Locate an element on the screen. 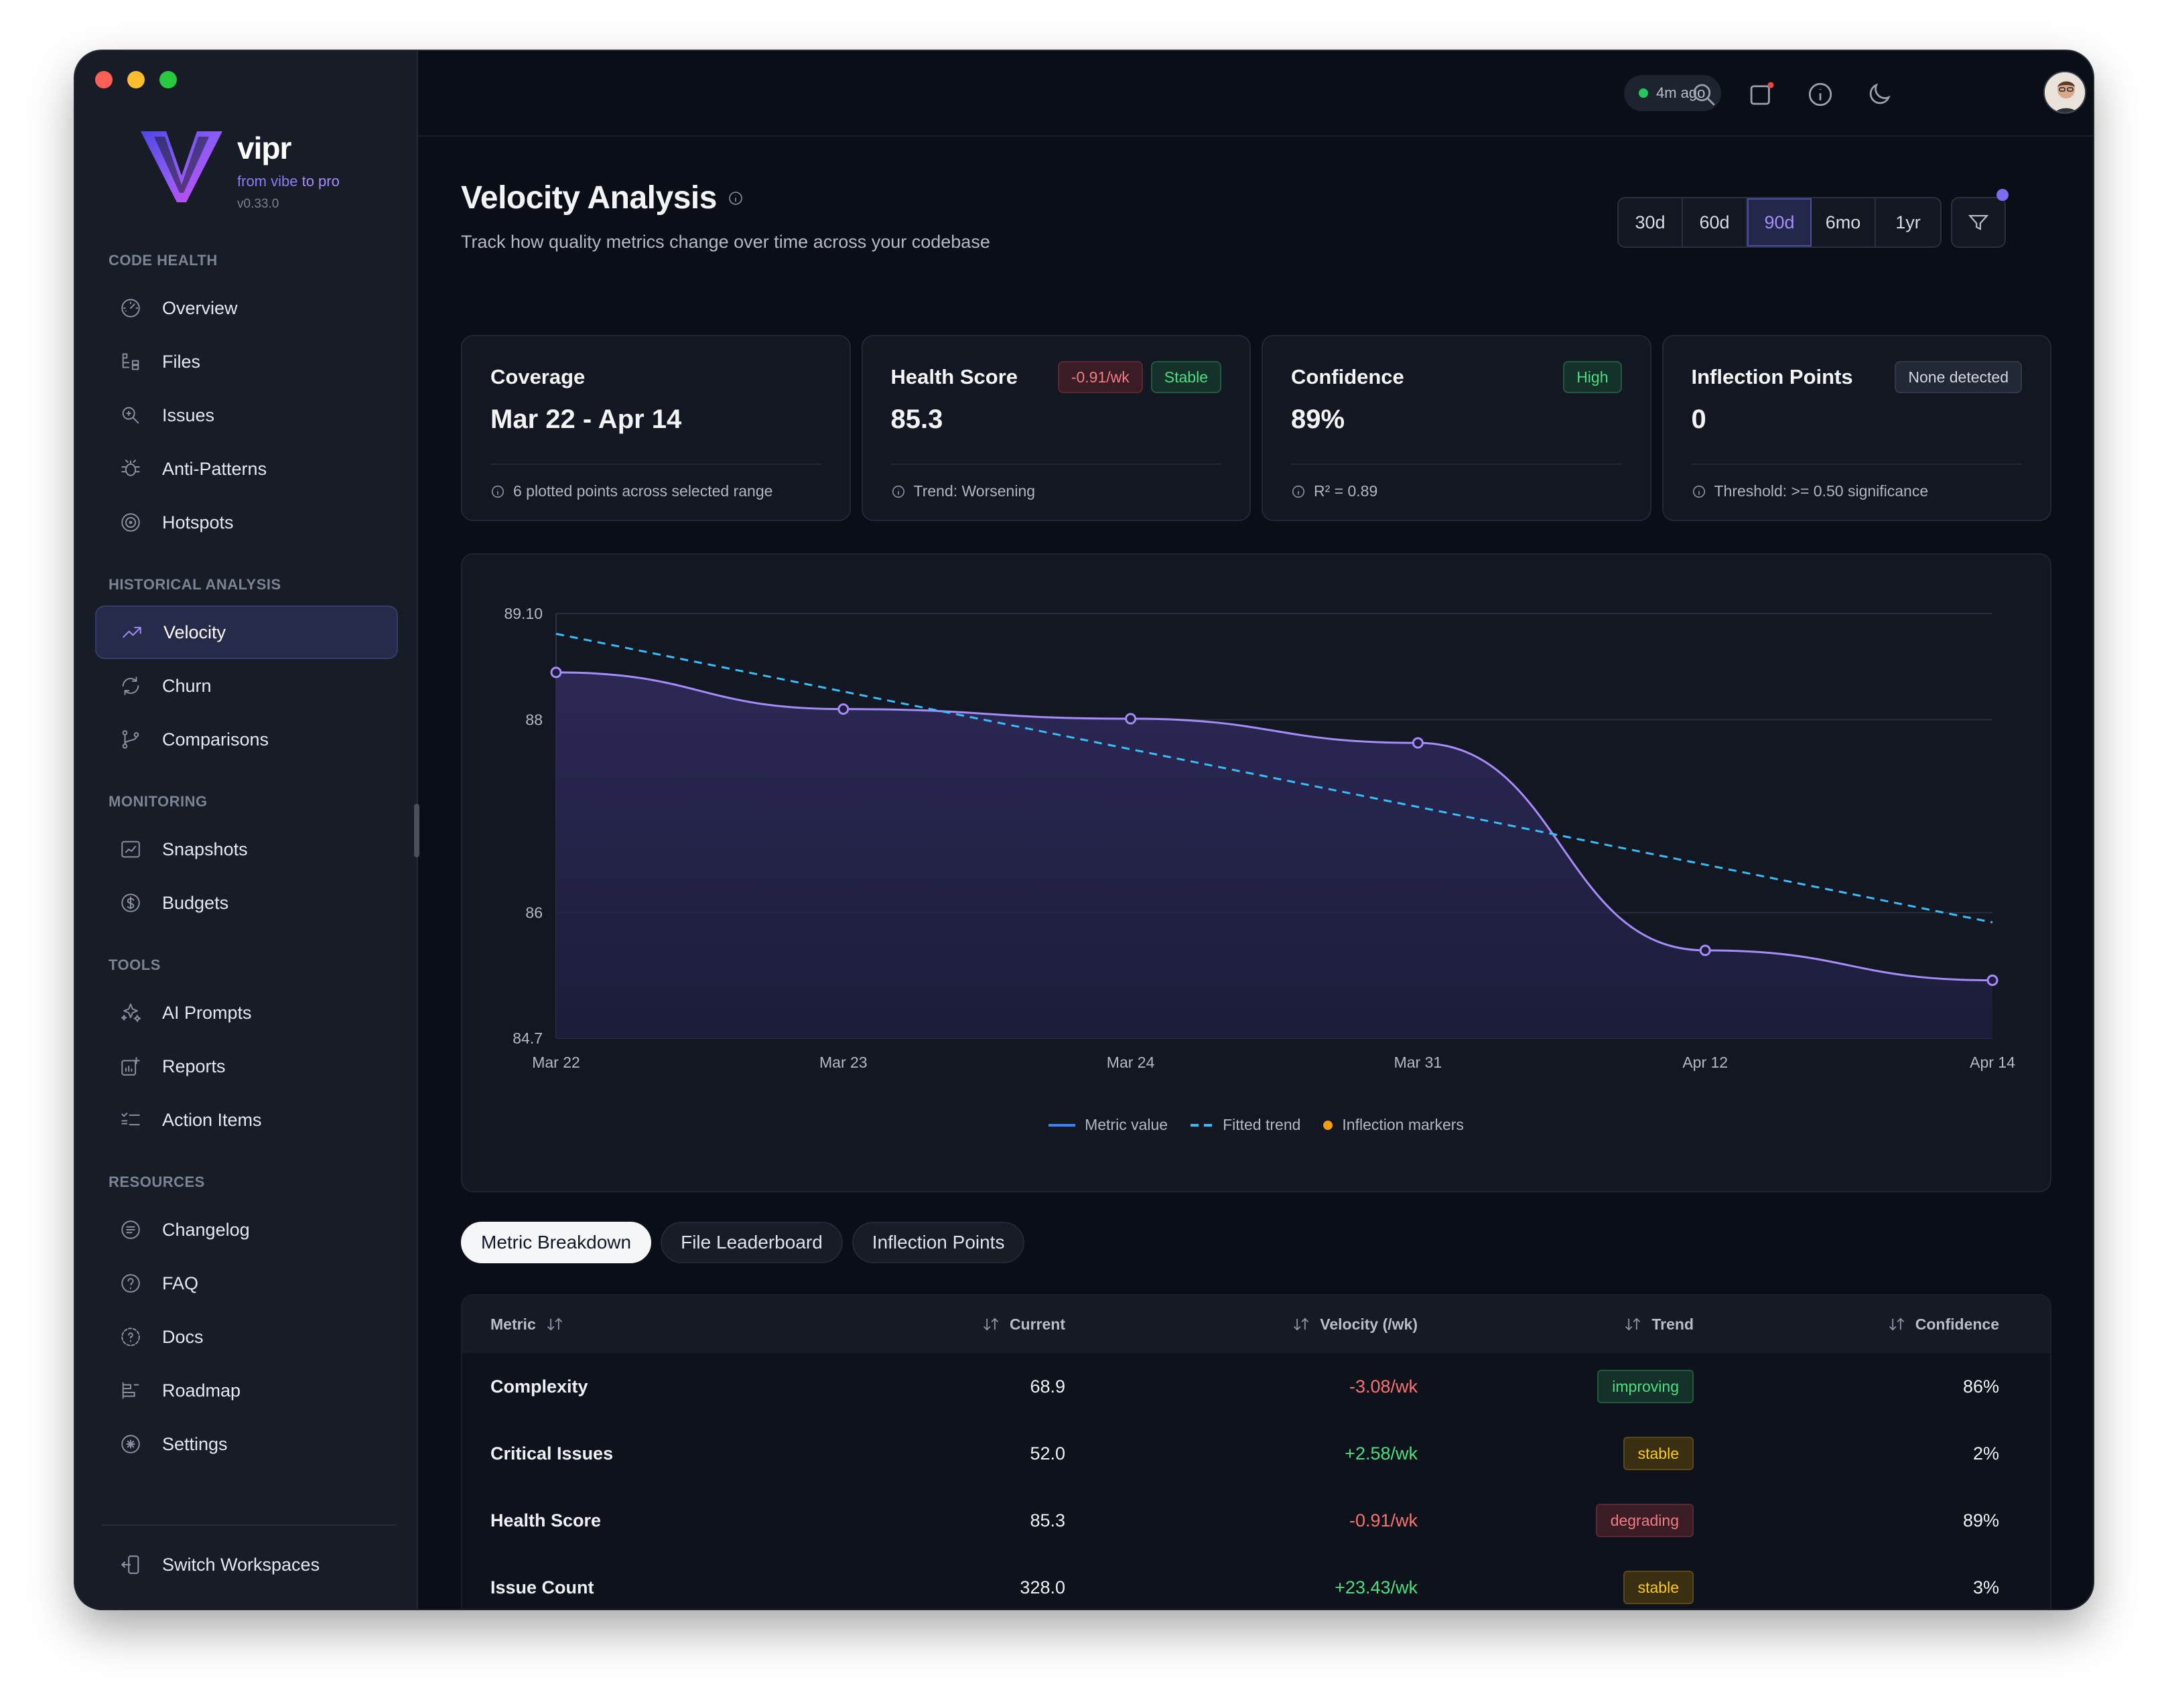 The width and height of the screenshot is (2168, 1708). range-90d: 90d is located at coordinates (1780, 222).